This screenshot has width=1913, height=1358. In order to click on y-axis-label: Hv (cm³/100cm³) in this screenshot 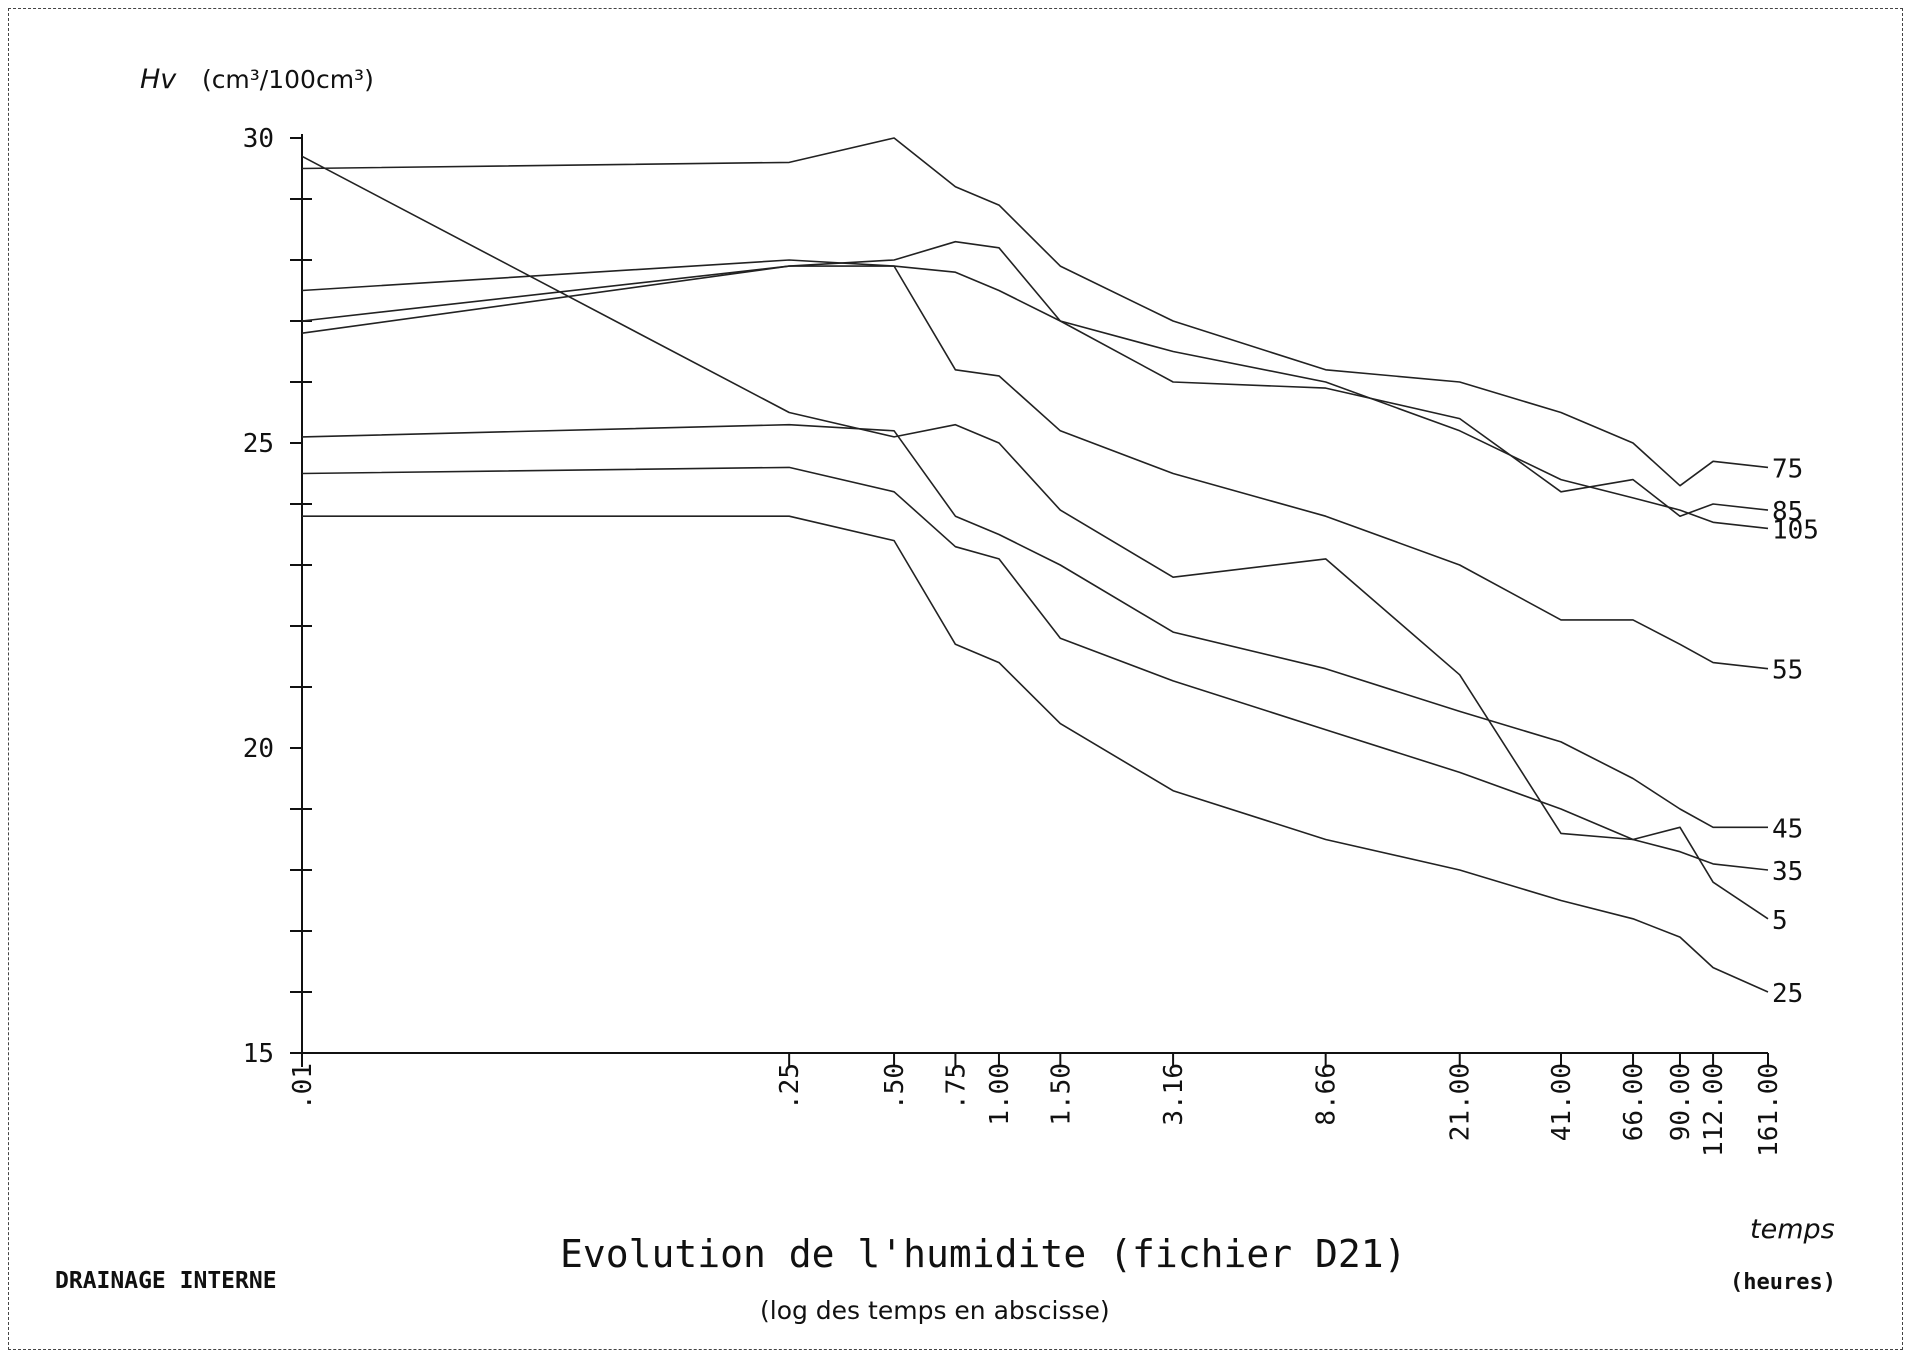, I will do `click(257, 79)`.